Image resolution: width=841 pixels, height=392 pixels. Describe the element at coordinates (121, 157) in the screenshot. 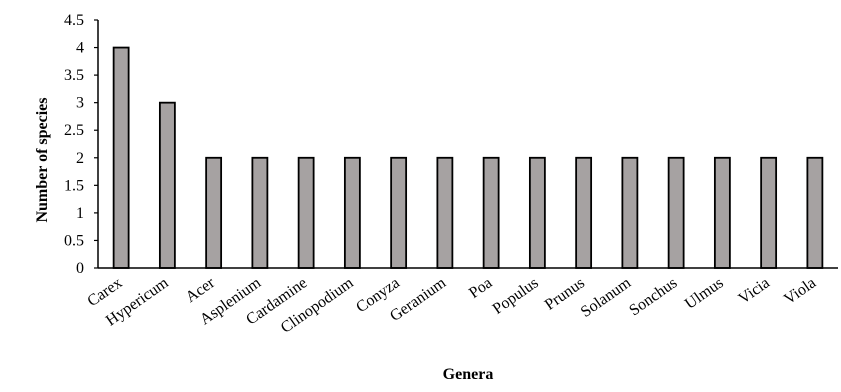

I see `bar-carex` at that location.